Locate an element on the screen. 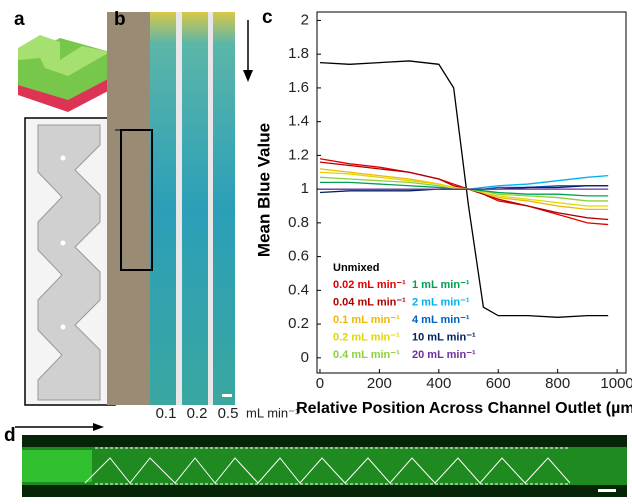 The height and width of the screenshot is (504, 632). panel-label: d is located at coordinates (10, 435).